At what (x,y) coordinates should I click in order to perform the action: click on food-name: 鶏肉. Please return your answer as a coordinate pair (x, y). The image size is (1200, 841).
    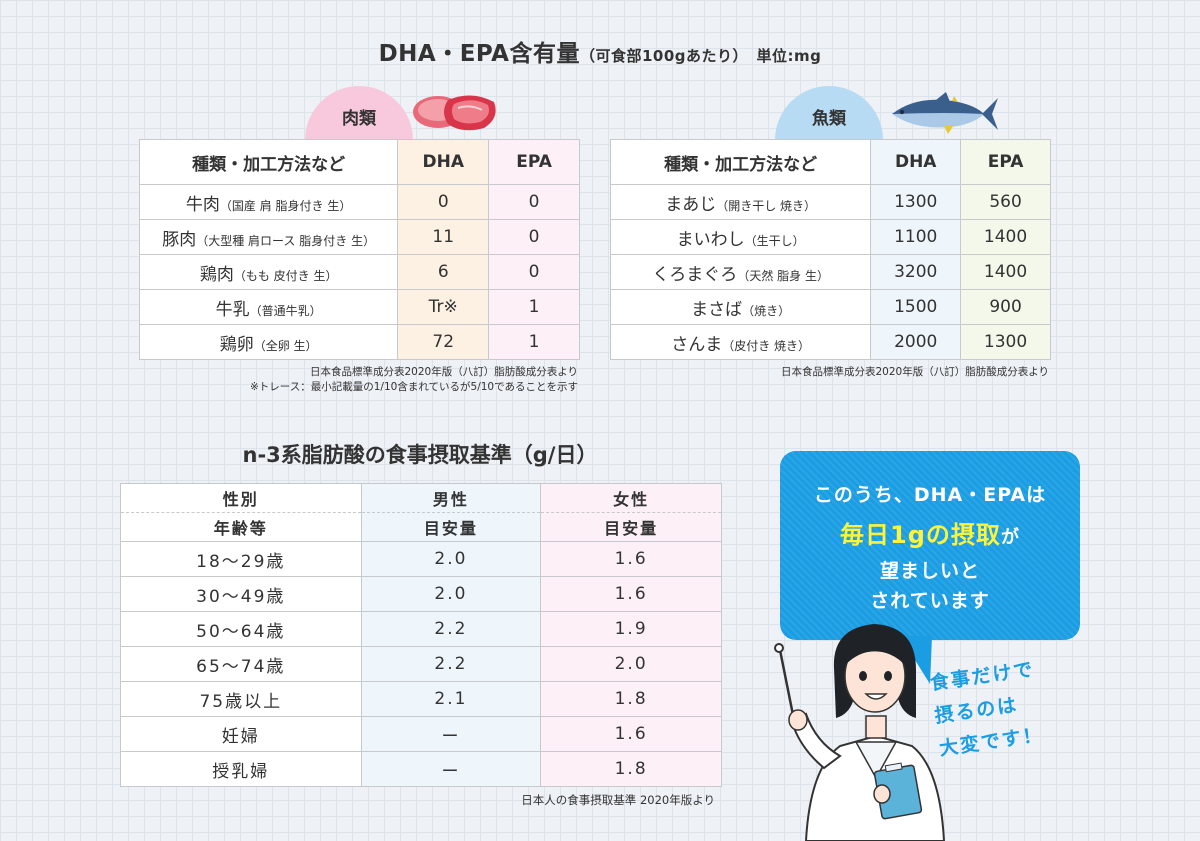
    Looking at the image, I should click on (216, 274).